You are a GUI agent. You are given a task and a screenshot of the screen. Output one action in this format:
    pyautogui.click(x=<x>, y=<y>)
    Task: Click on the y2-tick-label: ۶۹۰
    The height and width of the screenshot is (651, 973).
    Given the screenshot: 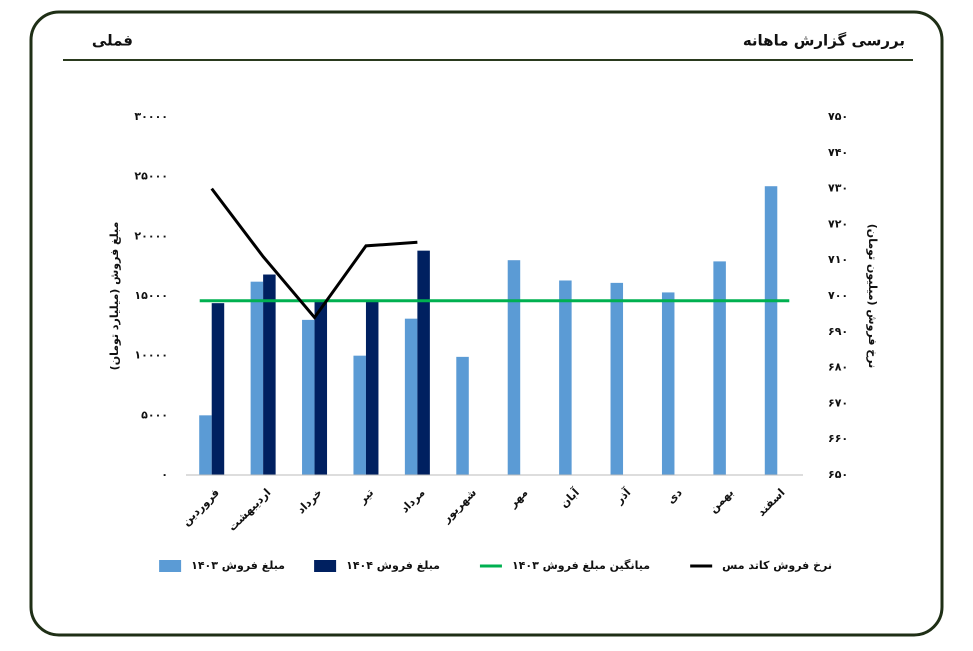 What is the action you would take?
    pyautogui.click(x=838, y=331)
    